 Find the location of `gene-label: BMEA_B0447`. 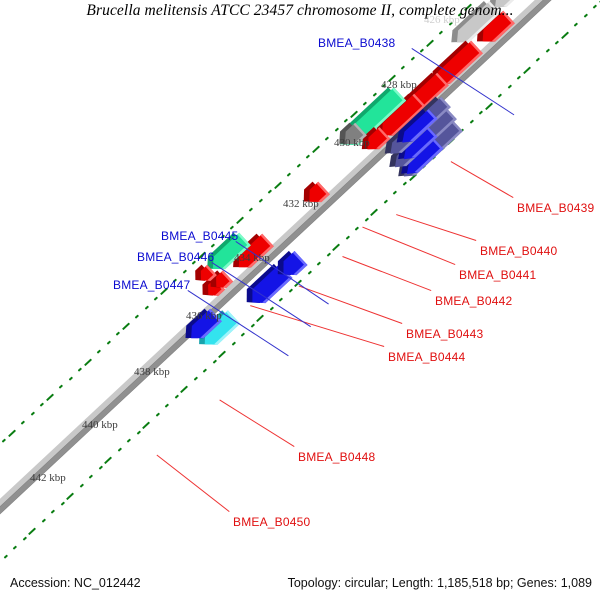

gene-label: BMEA_B0447 is located at coordinates (152, 285).